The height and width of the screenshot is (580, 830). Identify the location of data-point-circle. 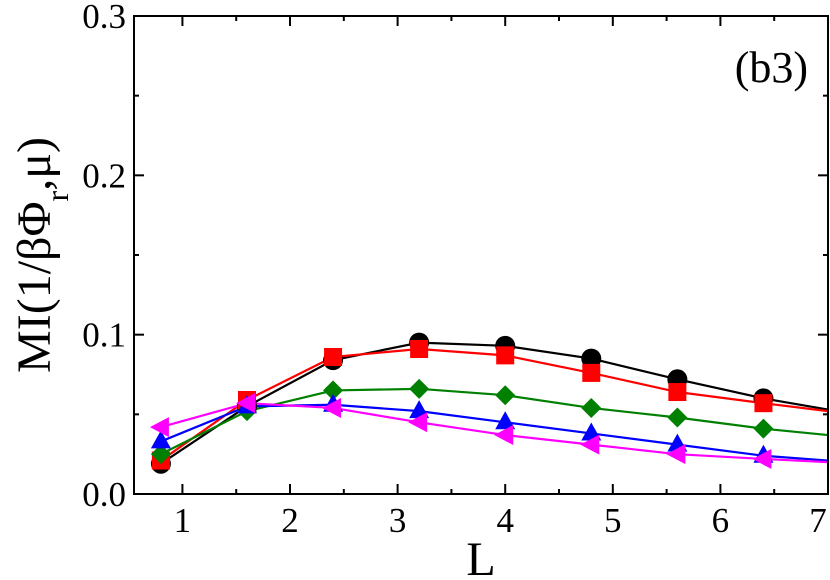
(591, 358).